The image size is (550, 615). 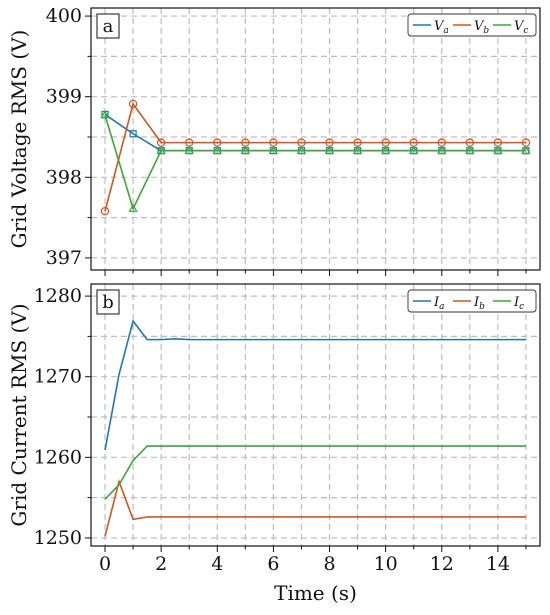 What do you see at coordinates (64, 97) in the screenshot?
I see `y-tick-label: 399` at bounding box center [64, 97].